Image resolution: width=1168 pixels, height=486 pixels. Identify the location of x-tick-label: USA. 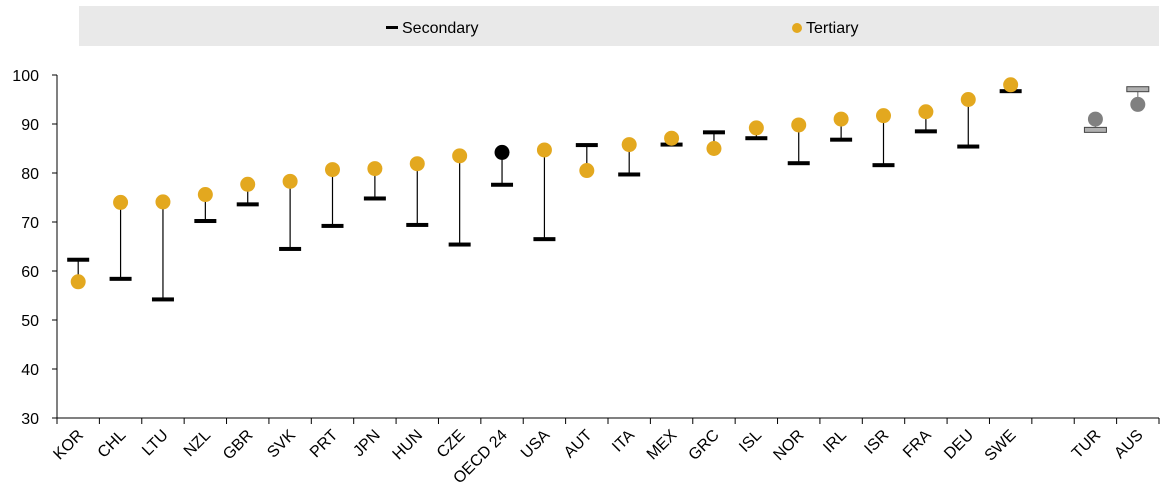
(536, 445).